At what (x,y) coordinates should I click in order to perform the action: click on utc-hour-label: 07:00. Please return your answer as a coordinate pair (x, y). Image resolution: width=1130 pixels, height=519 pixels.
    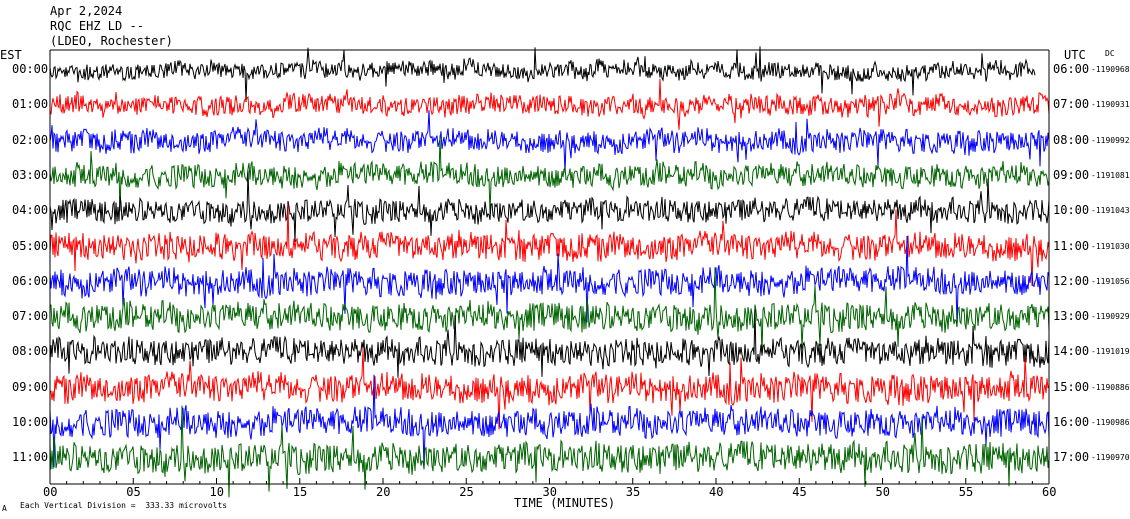
    Looking at the image, I should click on (1071, 104).